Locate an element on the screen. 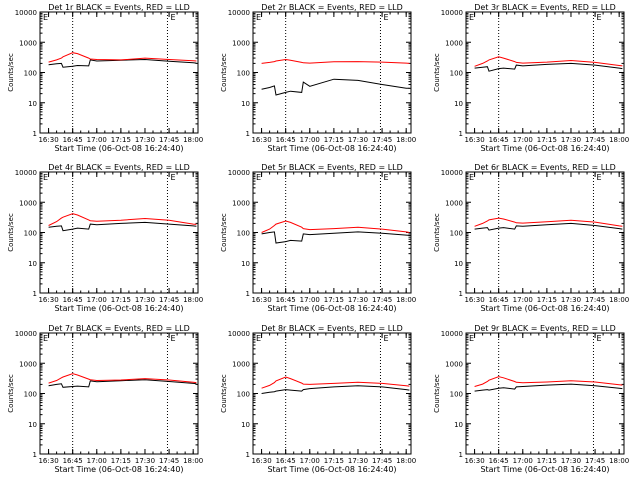 This screenshot has height=480, width=640. chart-title: Det 3r BLACK = Events, RED = LLD is located at coordinates (545, 7).